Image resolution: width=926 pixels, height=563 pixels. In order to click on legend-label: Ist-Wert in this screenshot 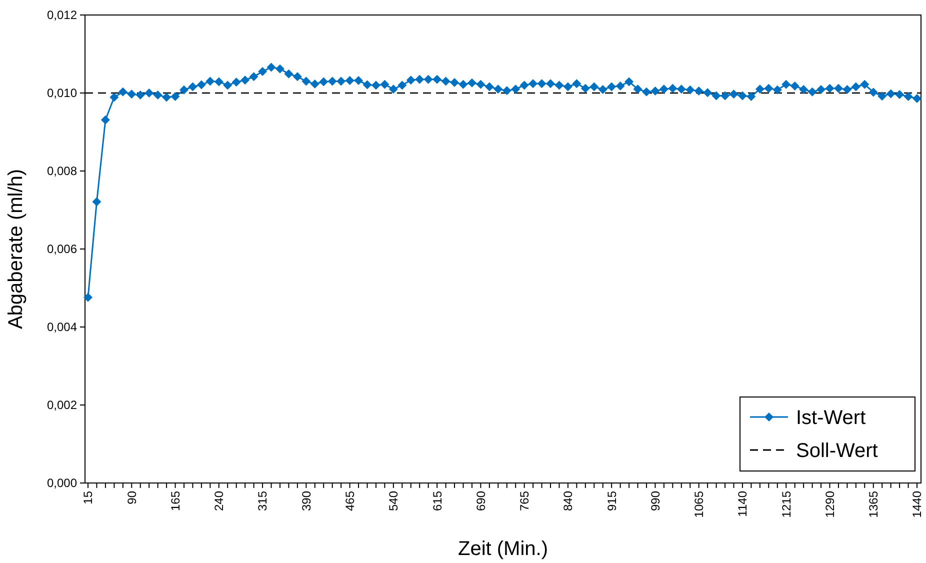, I will do `click(831, 418)`.